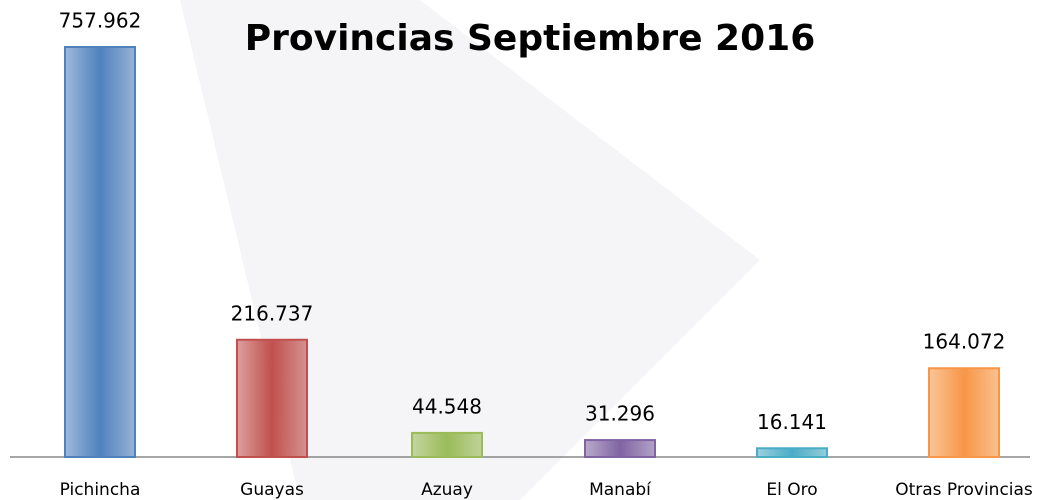 The image size is (1043, 500). Describe the element at coordinates (620, 414) in the screenshot. I see `value-label: 31.296` at that location.